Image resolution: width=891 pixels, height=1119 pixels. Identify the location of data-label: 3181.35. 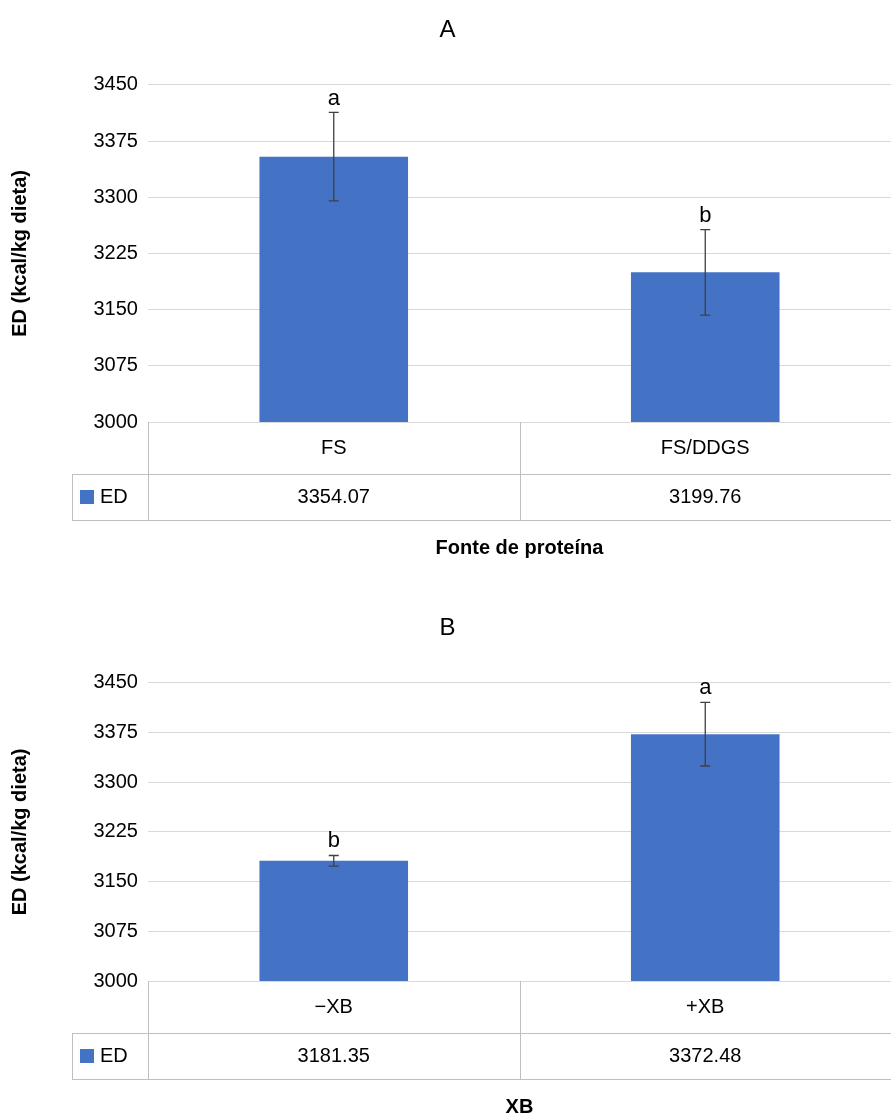
(333, 1054).